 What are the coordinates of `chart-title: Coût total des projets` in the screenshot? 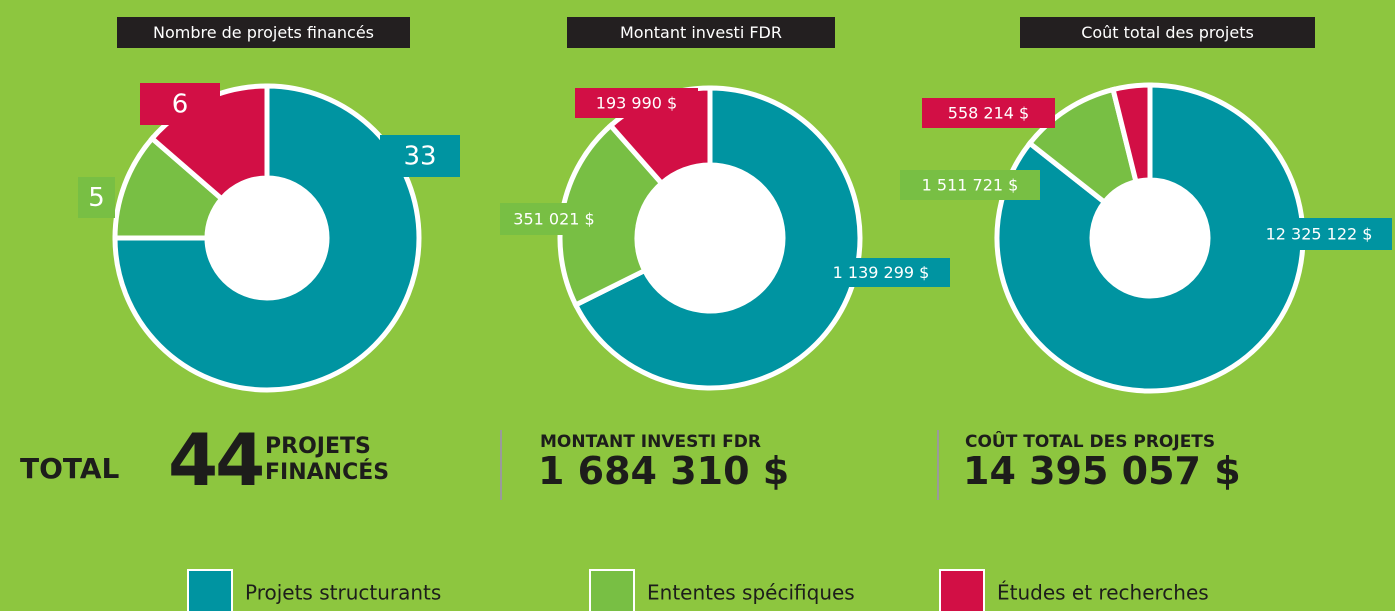 It's located at (1167, 32).